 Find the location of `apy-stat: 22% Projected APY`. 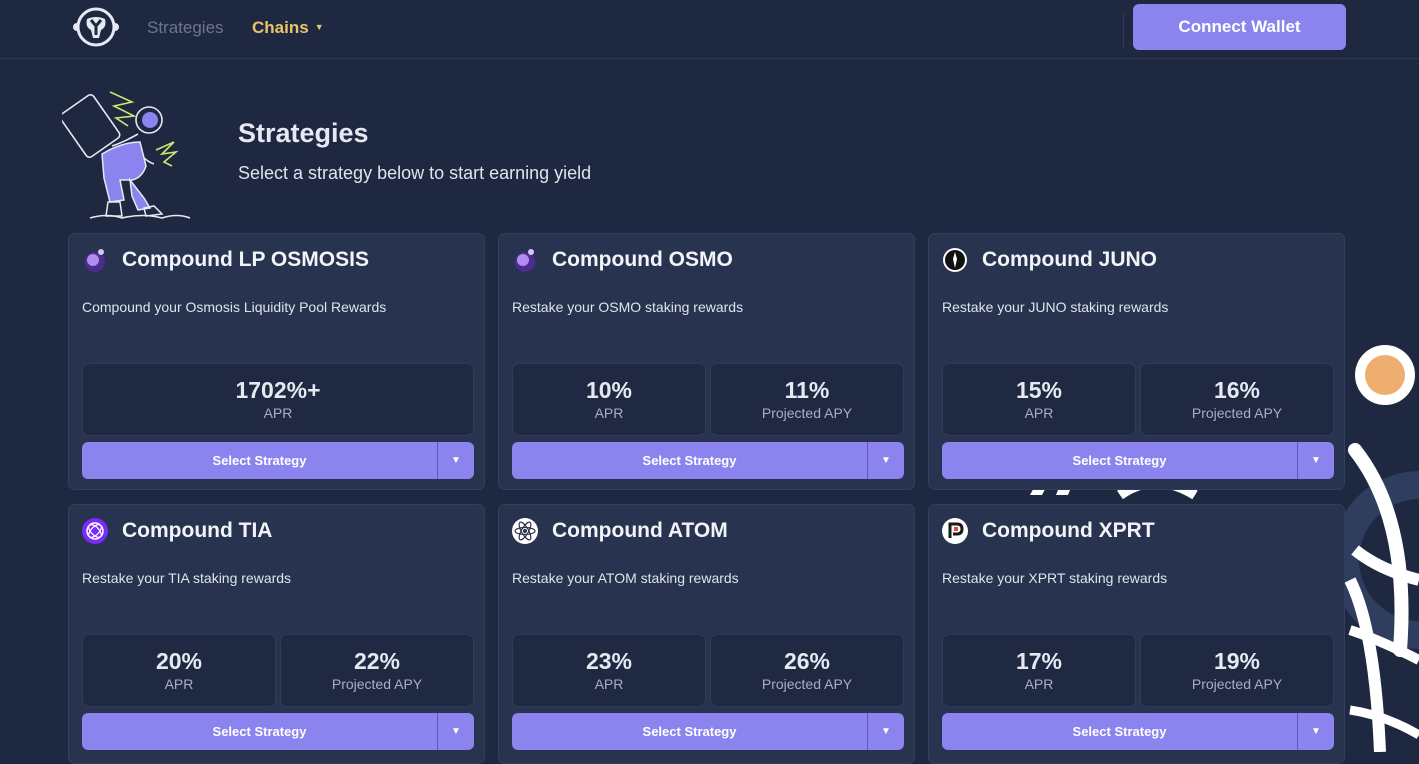

apy-stat: 22% Projected APY is located at coordinates (377, 670).